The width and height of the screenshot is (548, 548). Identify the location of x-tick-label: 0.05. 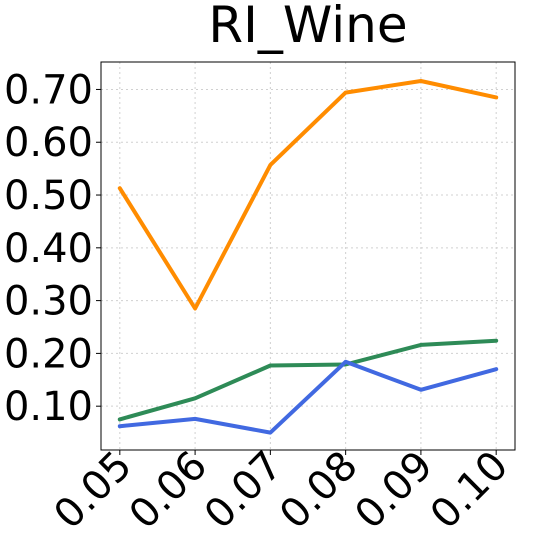
(93, 491).